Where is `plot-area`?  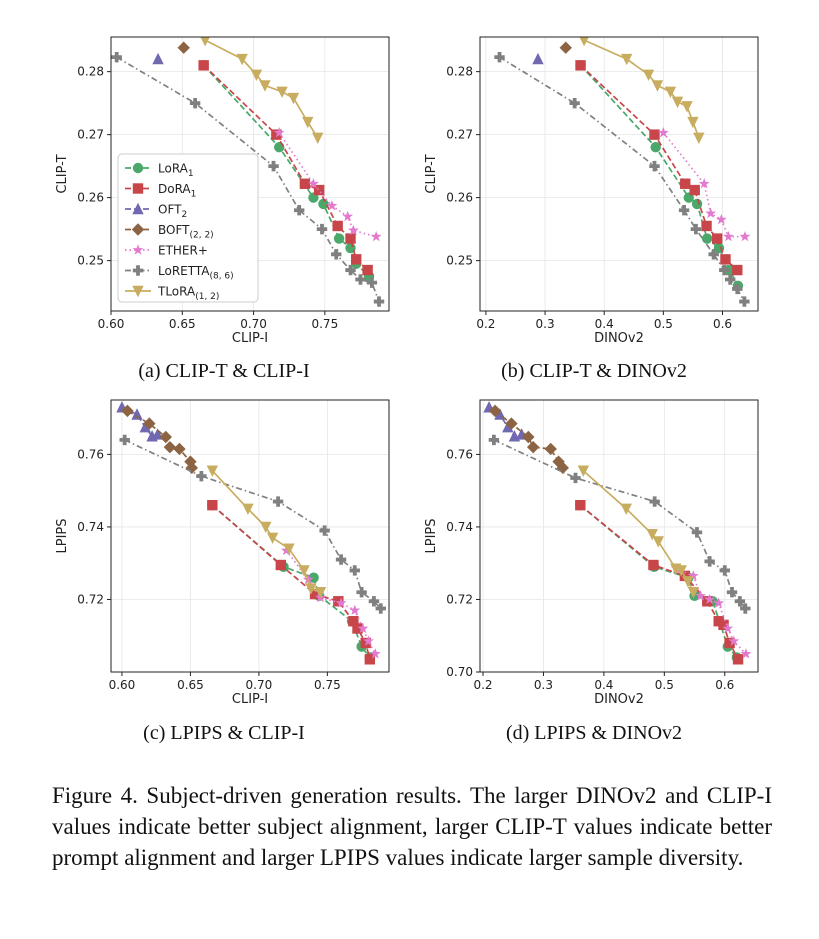
plot-area is located at coordinates (617, 533).